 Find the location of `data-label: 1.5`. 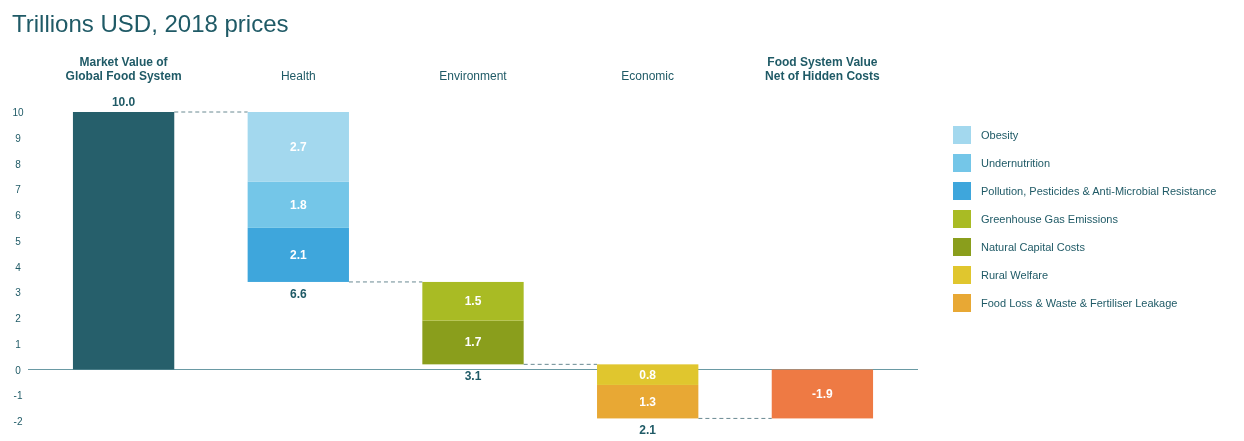

data-label: 1.5 is located at coordinates (473, 301).